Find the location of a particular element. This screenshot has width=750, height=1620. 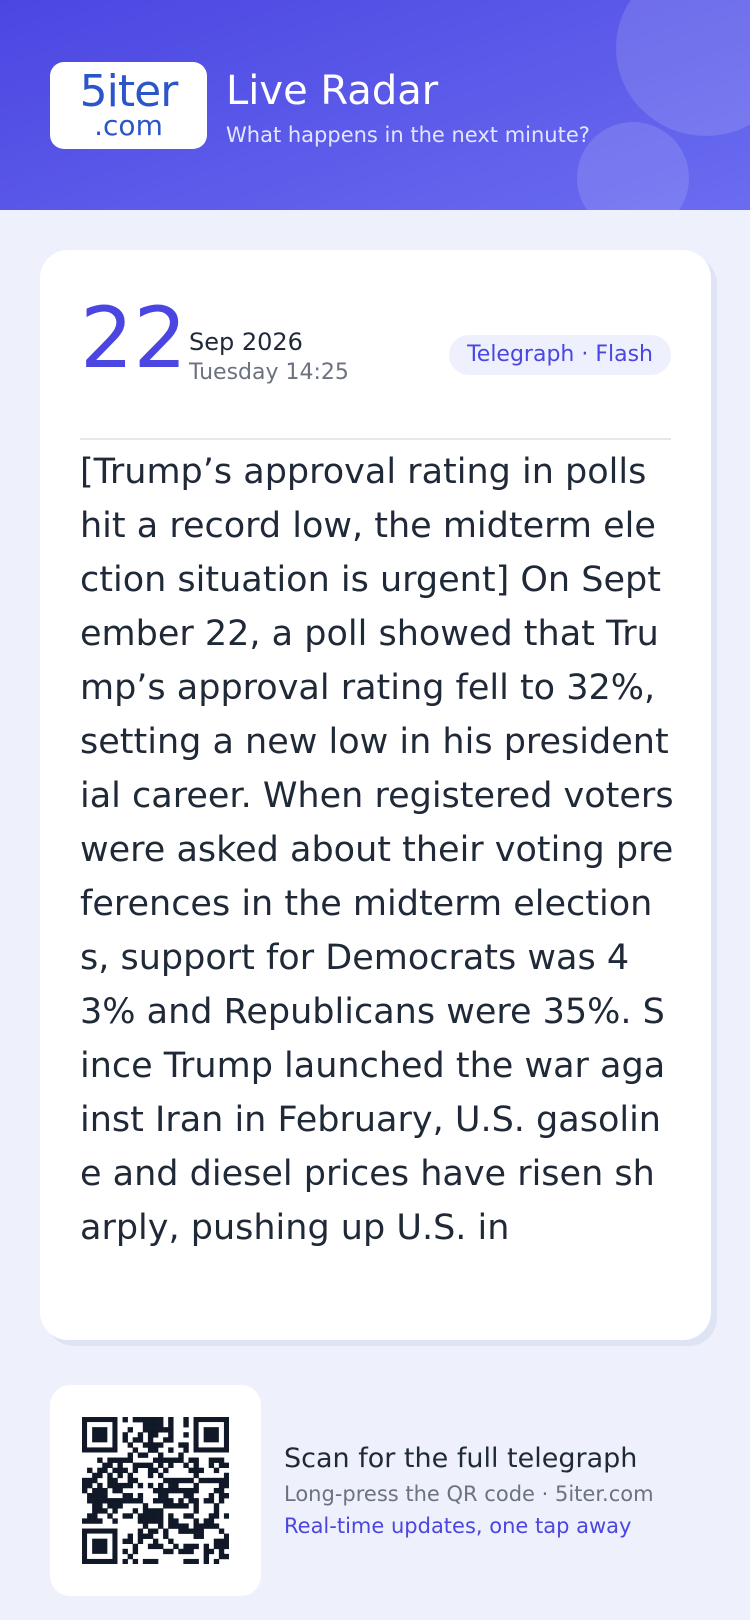

qr-box is located at coordinates (155, 1490).